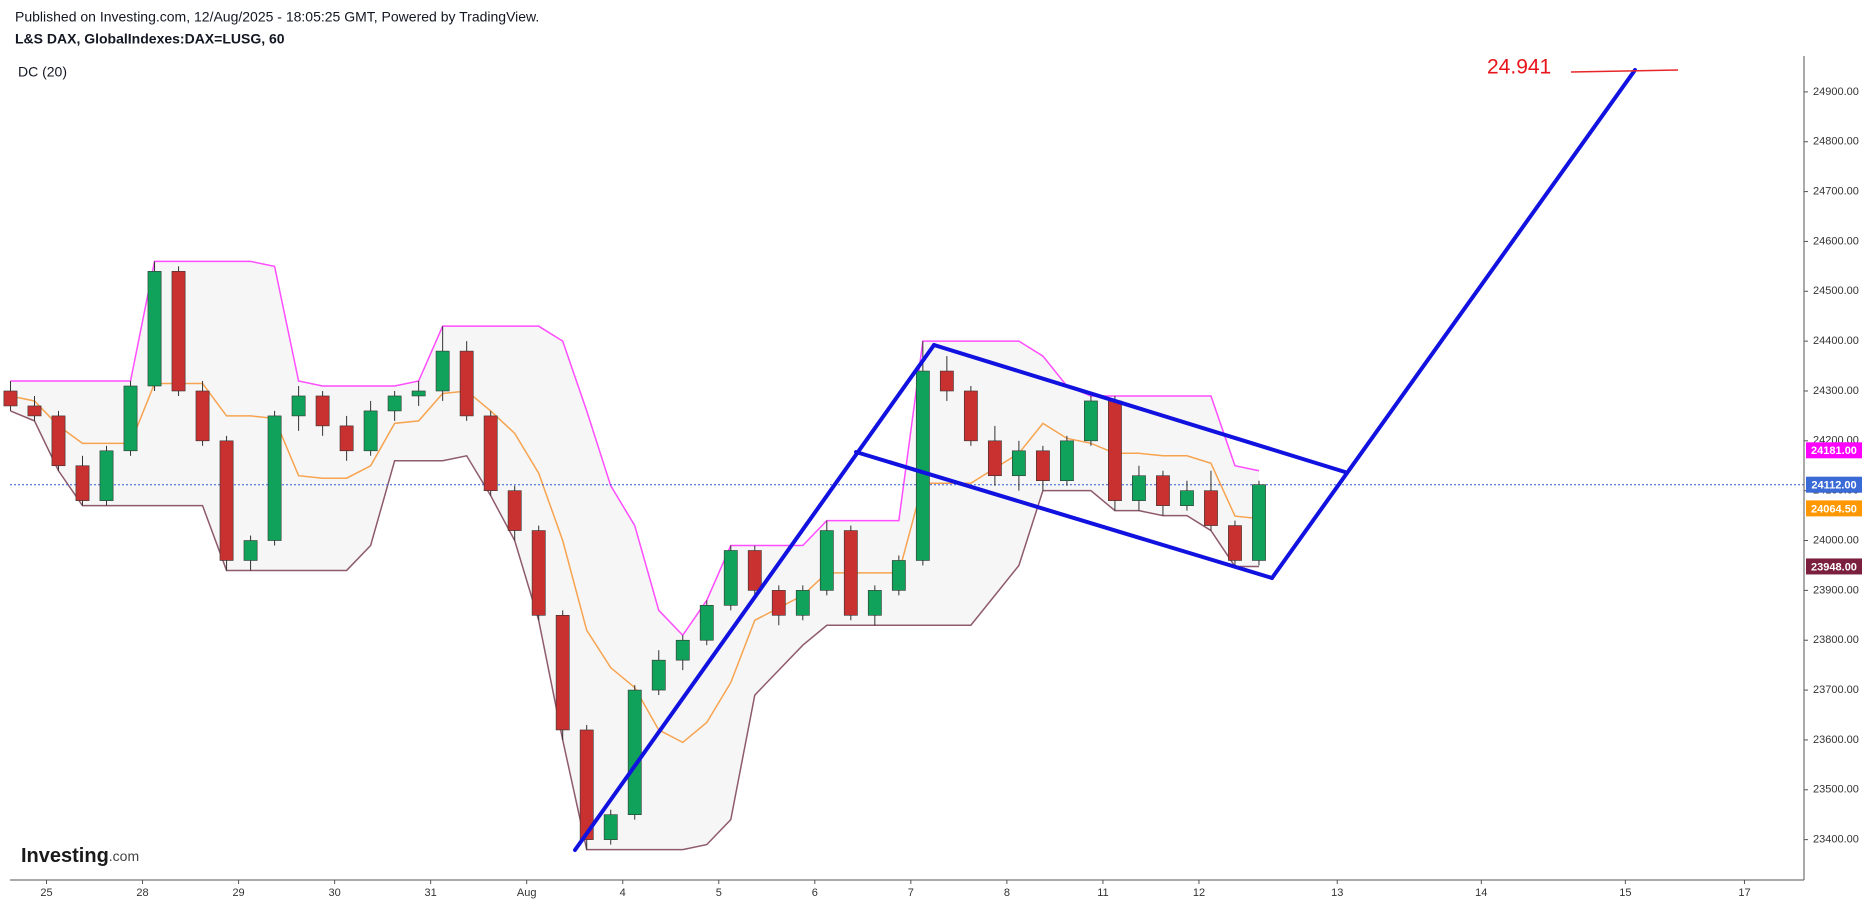 This screenshot has width=1870, height=909. What do you see at coordinates (1064, 515) in the screenshot?
I see `flag-lower-line` at bounding box center [1064, 515].